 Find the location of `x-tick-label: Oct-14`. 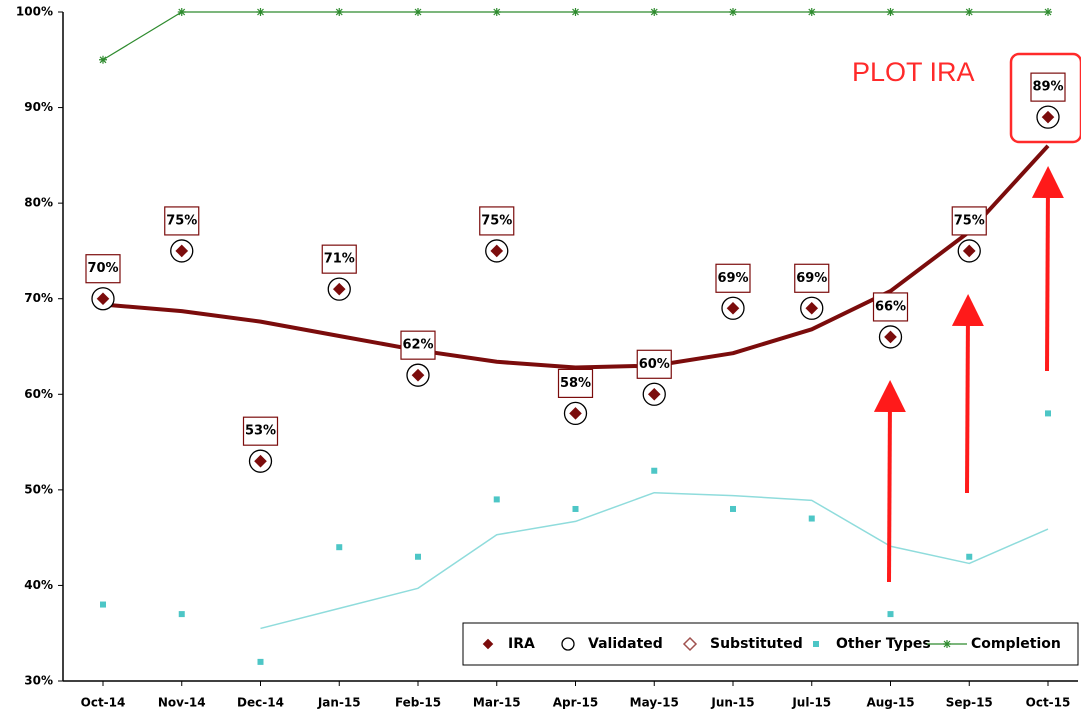

x-tick-label: Oct-14 is located at coordinates (103, 703).